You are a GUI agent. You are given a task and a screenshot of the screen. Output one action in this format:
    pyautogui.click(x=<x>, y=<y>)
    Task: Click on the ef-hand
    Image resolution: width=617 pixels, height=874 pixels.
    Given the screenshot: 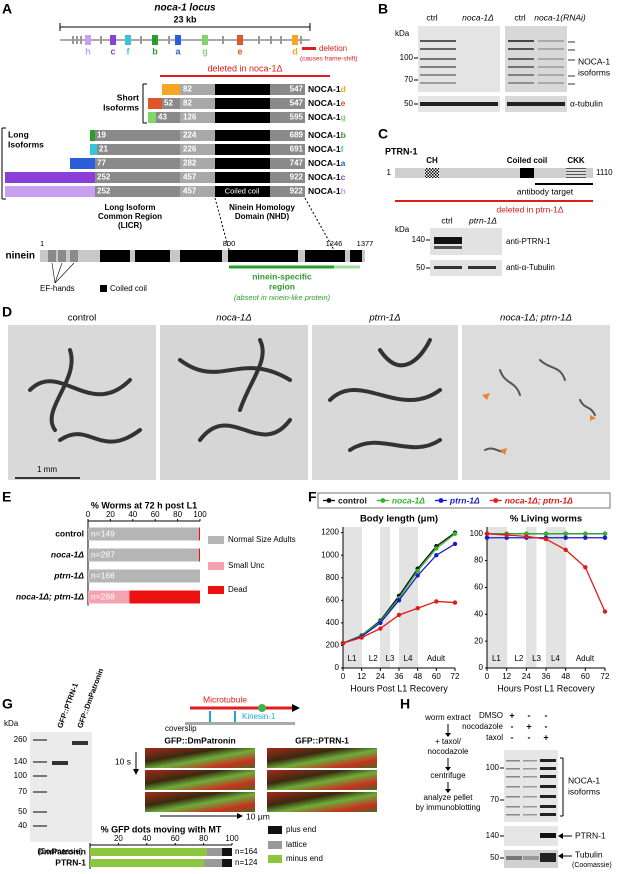 What is the action you would take?
    pyautogui.click(x=62, y=256)
    